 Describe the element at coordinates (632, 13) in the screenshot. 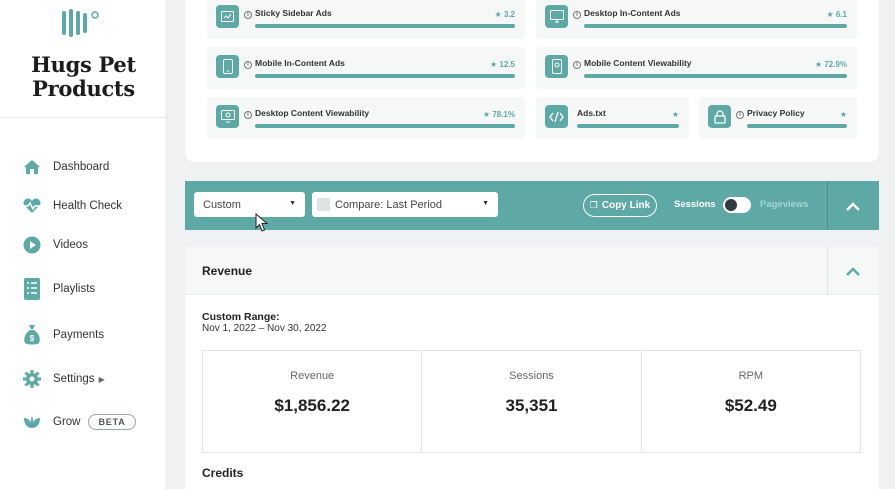

I see `check-title: Desktop In-Content Ads` at that location.